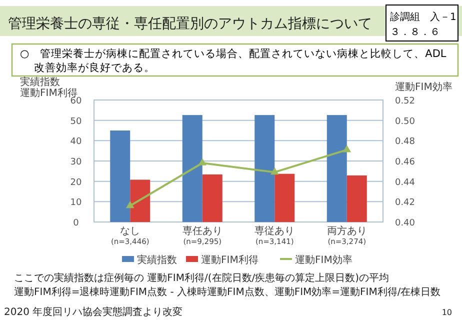 The image size is (462, 320). What do you see at coordinates (40, 82) in the screenshot?
I see `y-axis-title: 実績指数` at bounding box center [40, 82].